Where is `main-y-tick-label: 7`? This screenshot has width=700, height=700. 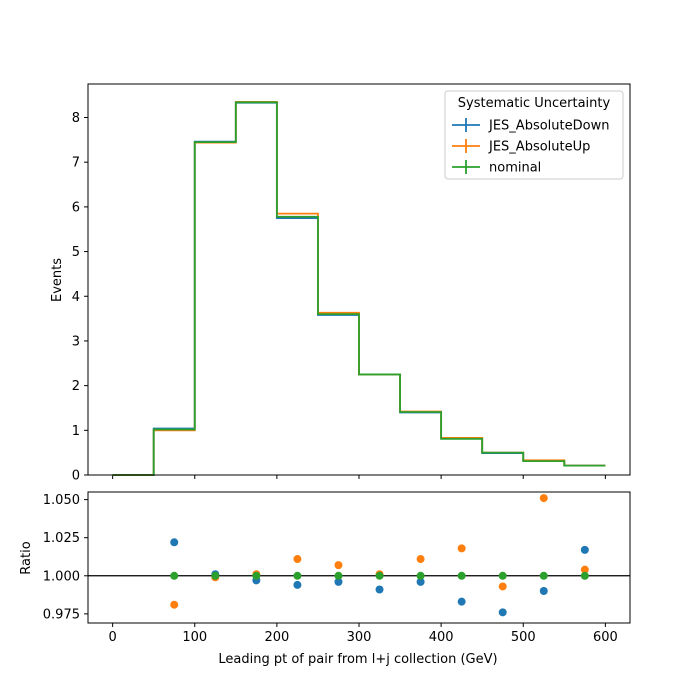 main-y-tick-label: 7 is located at coordinates (76, 163).